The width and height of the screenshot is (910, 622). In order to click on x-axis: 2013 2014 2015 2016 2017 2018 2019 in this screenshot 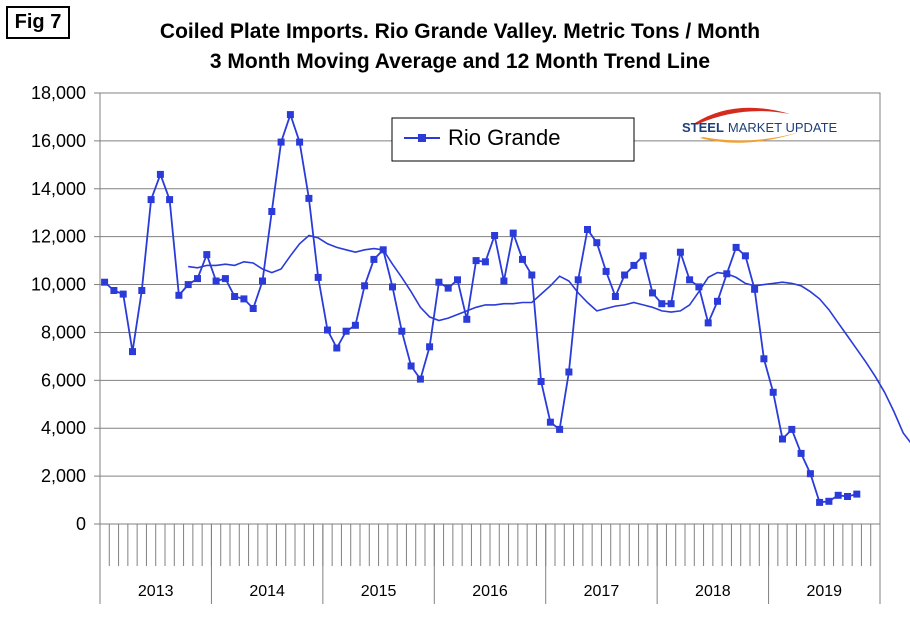, I will do `click(490, 564)`.